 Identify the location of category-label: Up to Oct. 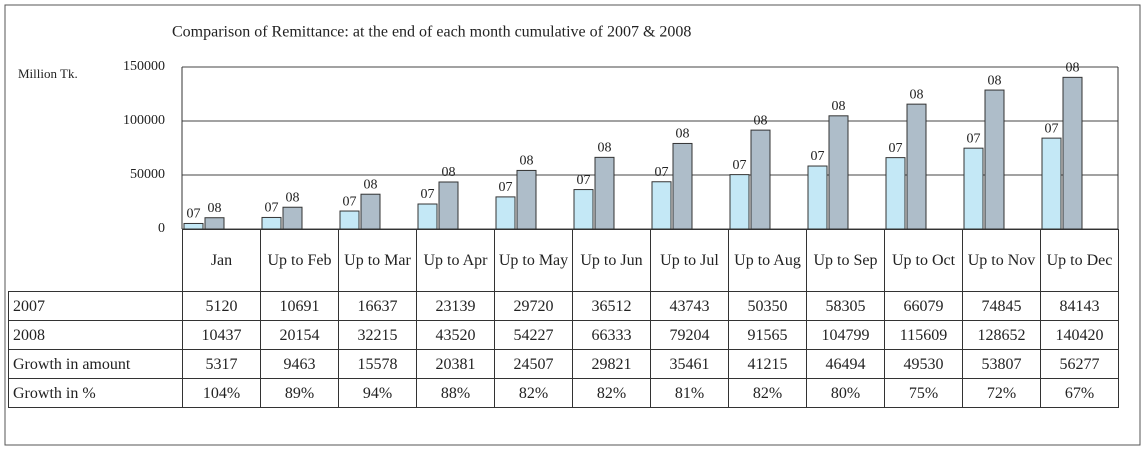
(923, 260).